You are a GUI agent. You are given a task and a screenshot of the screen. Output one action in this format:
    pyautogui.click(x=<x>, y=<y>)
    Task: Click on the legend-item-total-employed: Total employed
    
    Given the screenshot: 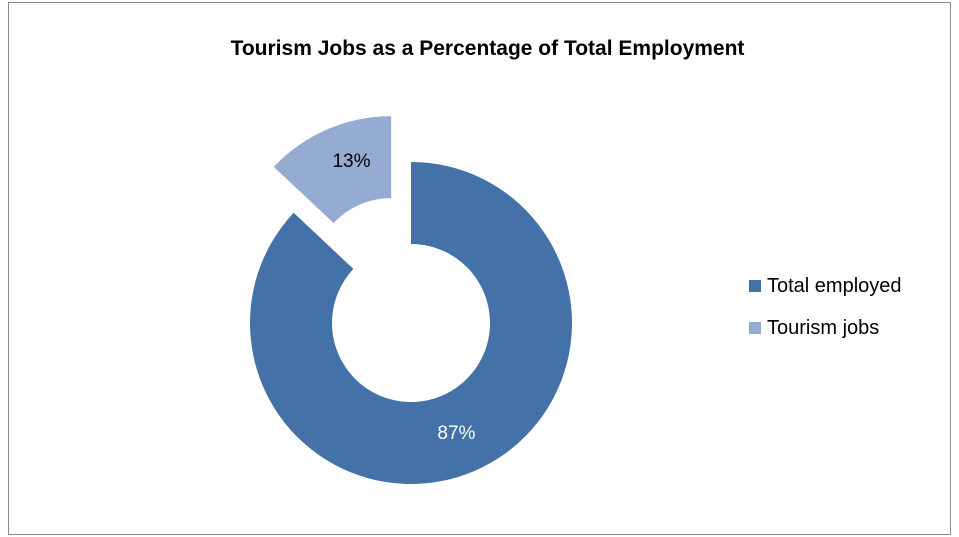 What is the action you would take?
    pyautogui.click(x=825, y=286)
    